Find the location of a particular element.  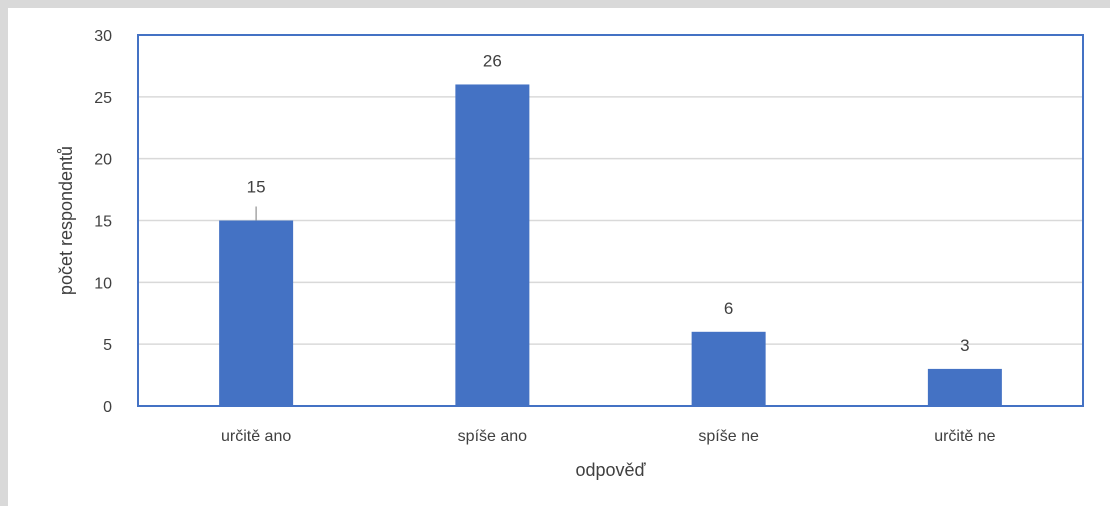

x-axis-category-labels: určitě ano spíše ano spíše ne určitě ne is located at coordinates (608, 436).